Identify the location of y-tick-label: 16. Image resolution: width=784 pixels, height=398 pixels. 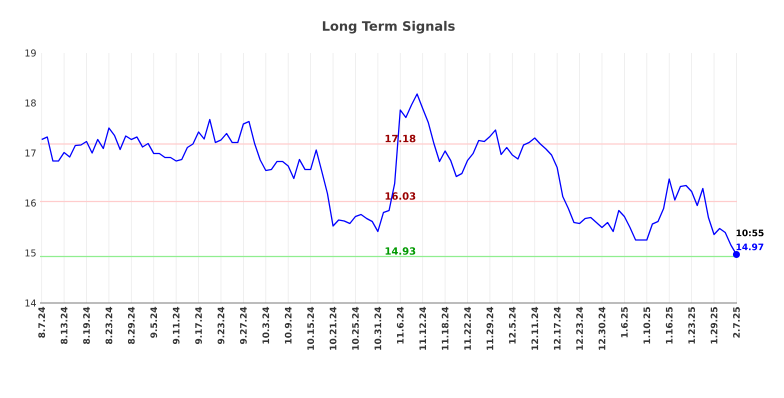
(30, 203).